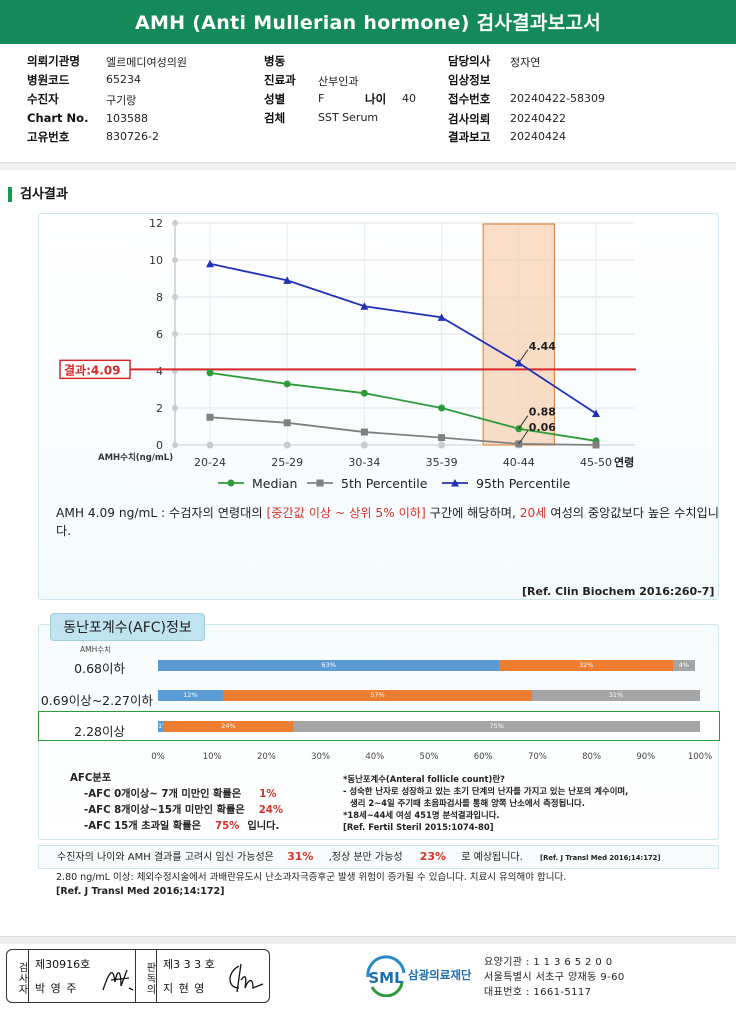 The width and height of the screenshot is (736, 1013). I want to click on afc-dist-value: 24%, so click(271, 810).